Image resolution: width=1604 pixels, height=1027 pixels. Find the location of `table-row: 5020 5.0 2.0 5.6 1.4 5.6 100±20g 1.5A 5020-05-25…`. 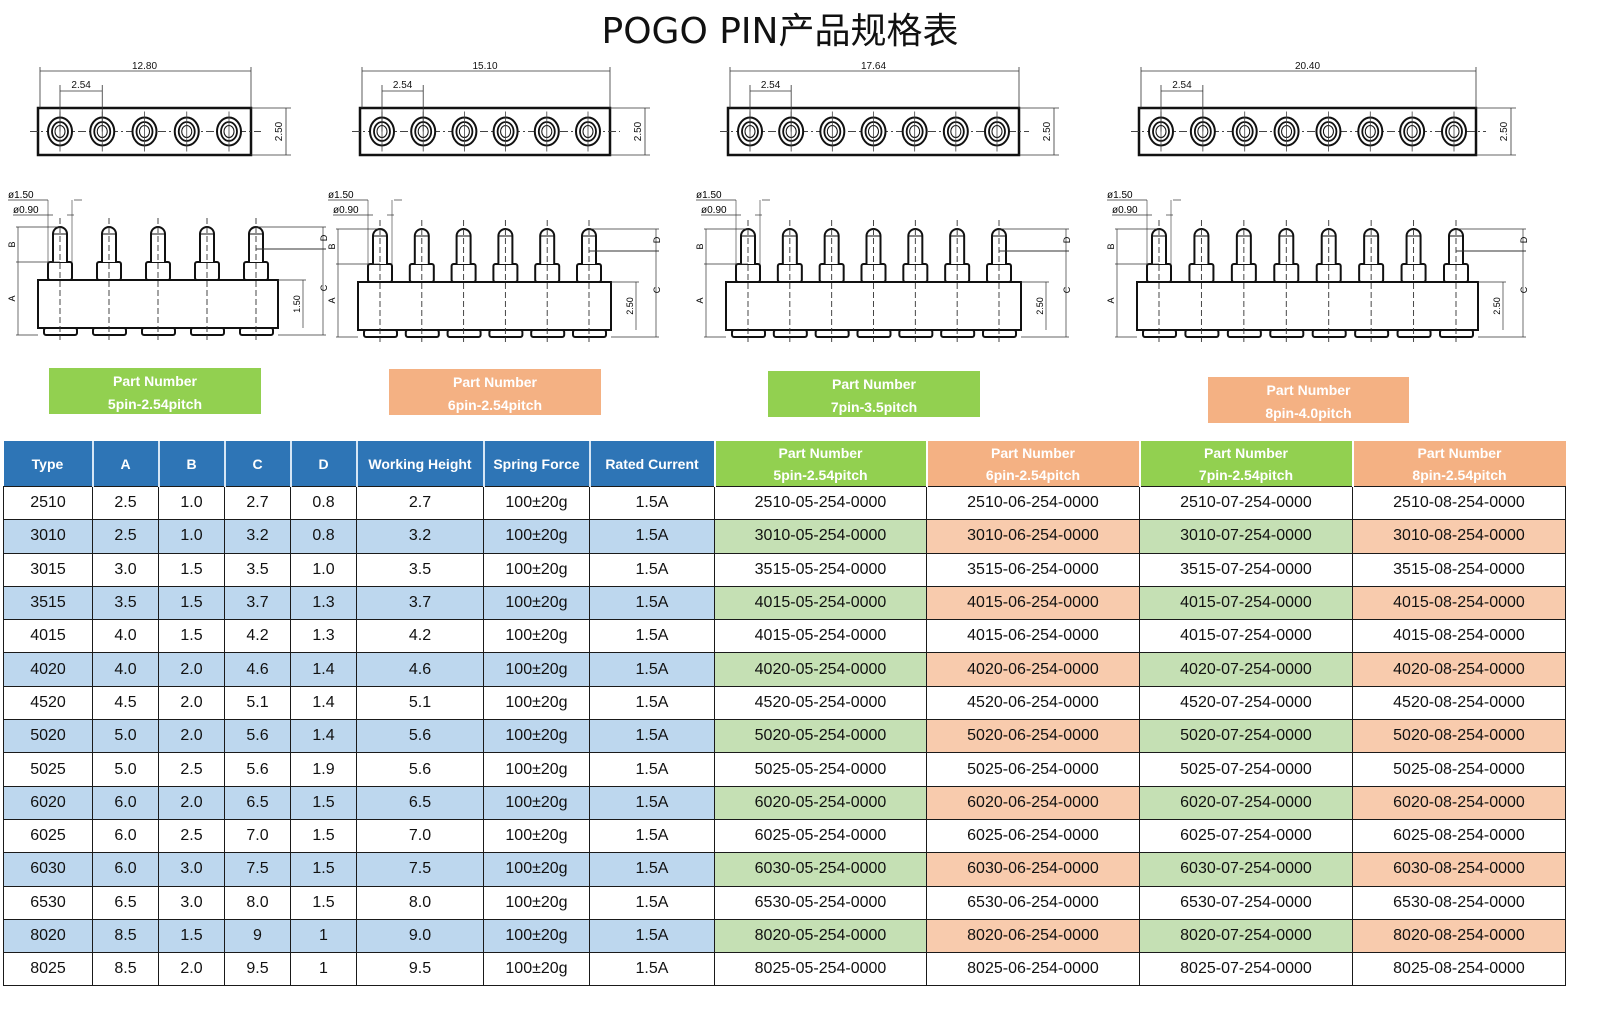

table-row: 5020 5.0 2.0 5.6 1.4 5.6 100±20g 1.5A 5020-05-25… is located at coordinates (784, 736).